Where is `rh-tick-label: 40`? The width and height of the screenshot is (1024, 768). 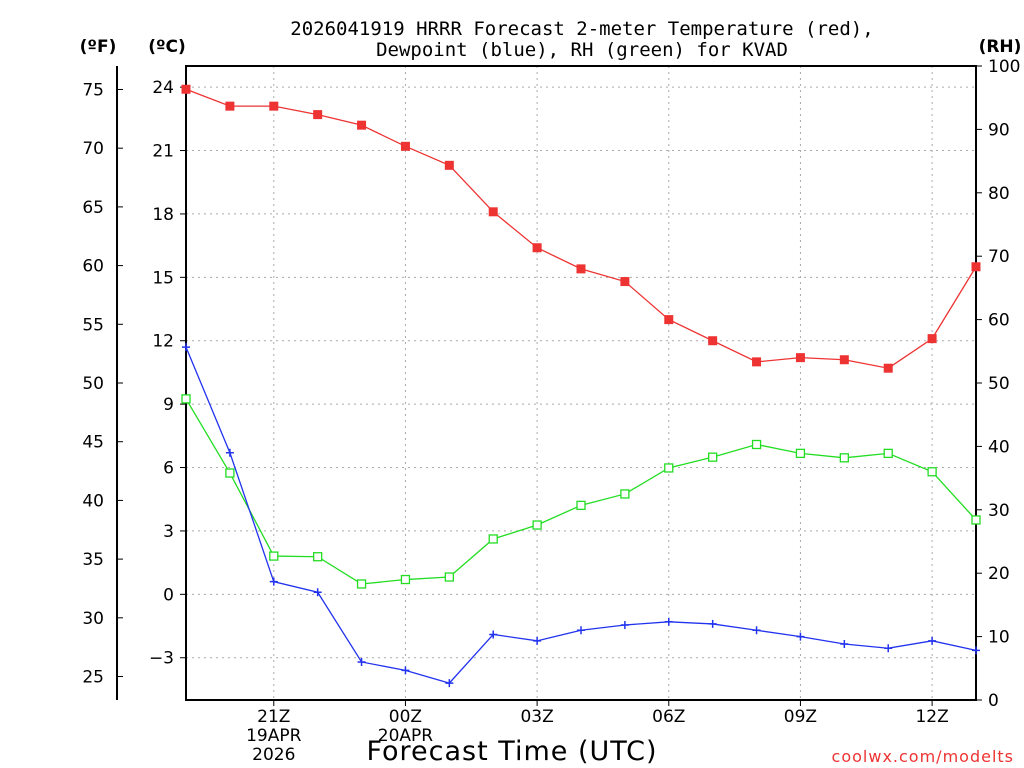 rh-tick-label: 40 is located at coordinates (999, 447).